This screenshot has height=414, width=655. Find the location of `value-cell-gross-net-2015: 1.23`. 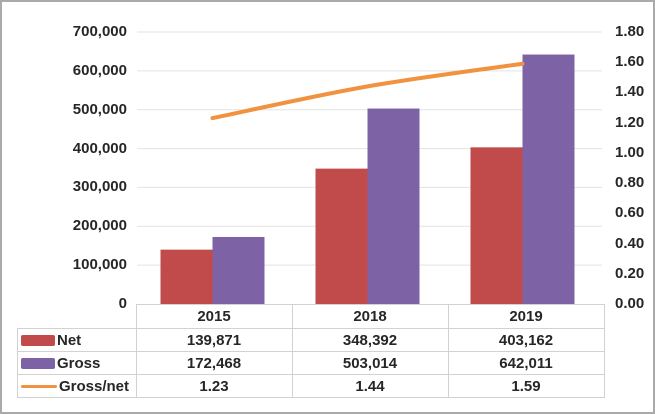

value-cell-gross-net-2015: 1.23 is located at coordinates (214, 386).